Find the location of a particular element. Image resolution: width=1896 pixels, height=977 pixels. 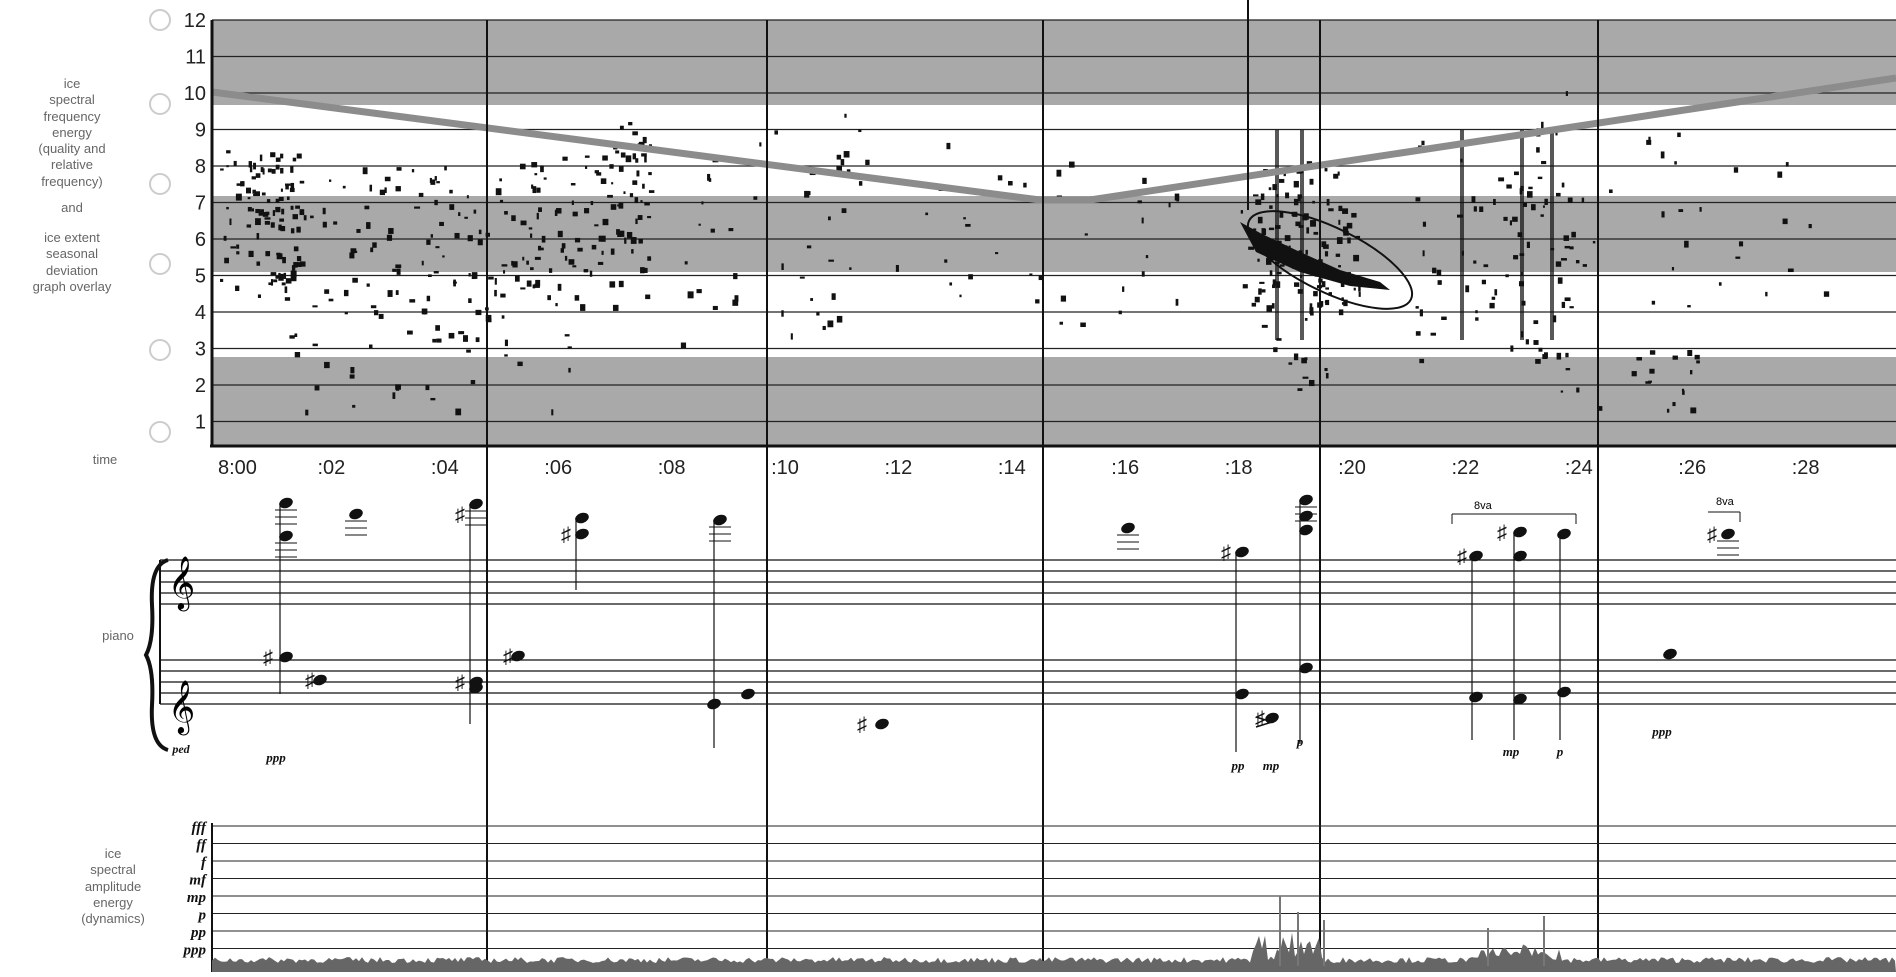

time-tick-label: :04 is located at coordinates (445, 468).